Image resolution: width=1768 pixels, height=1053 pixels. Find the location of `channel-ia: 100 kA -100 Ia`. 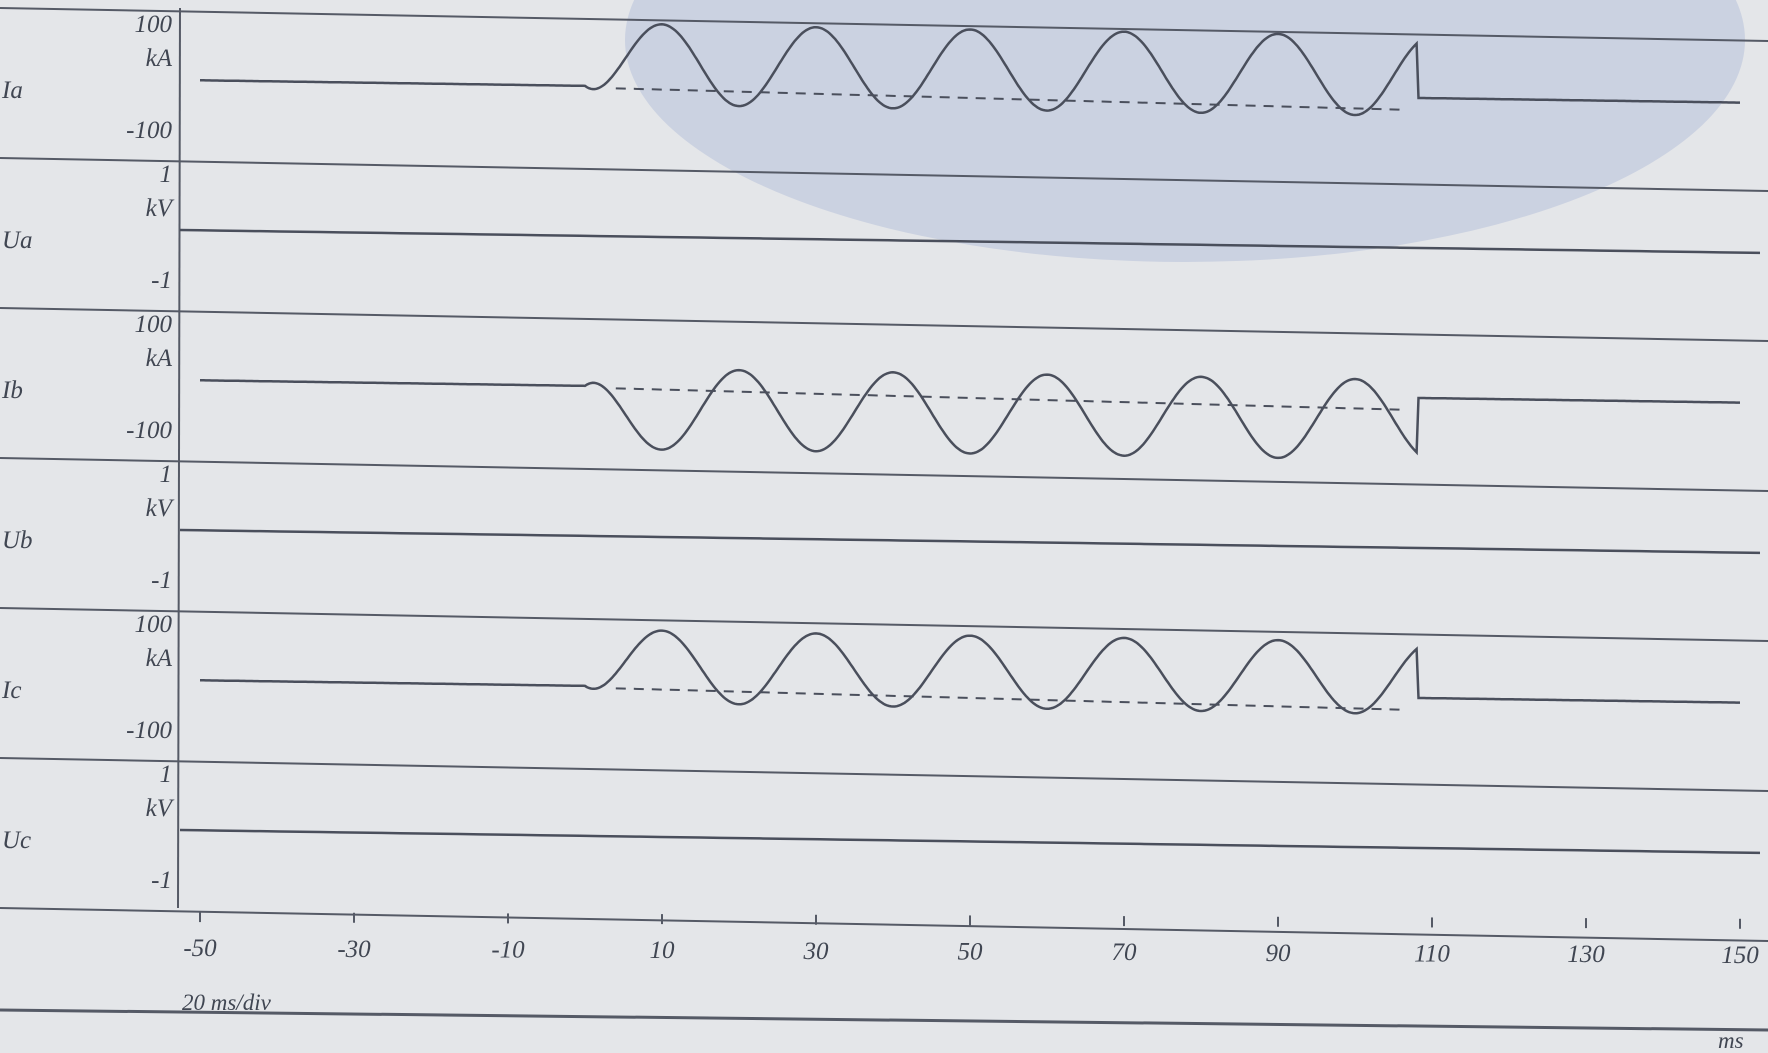

channel-ia: 100 kA -100 Ia is located at coordinates (870, 77).